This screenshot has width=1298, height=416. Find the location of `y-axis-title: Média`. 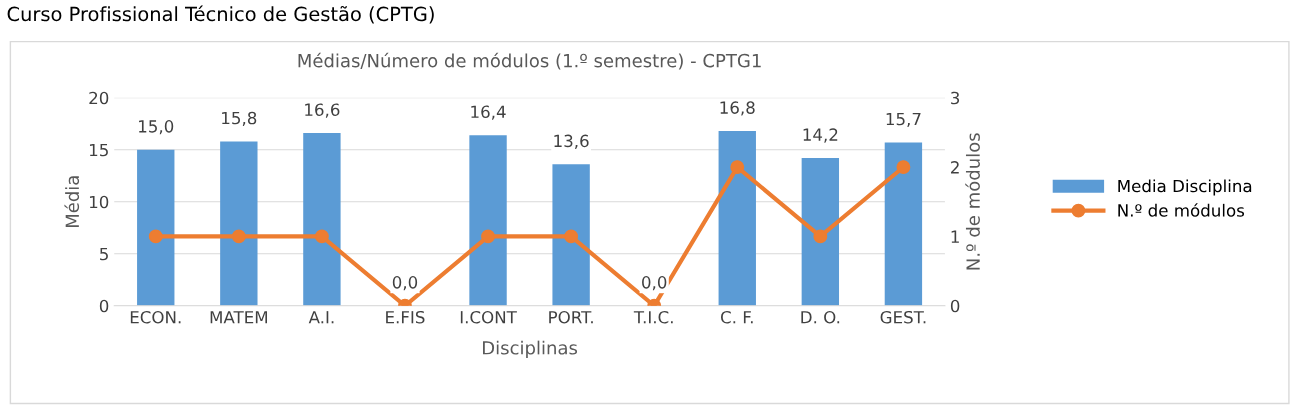

y-axis-title: Média is located at coordinates (72, 202).